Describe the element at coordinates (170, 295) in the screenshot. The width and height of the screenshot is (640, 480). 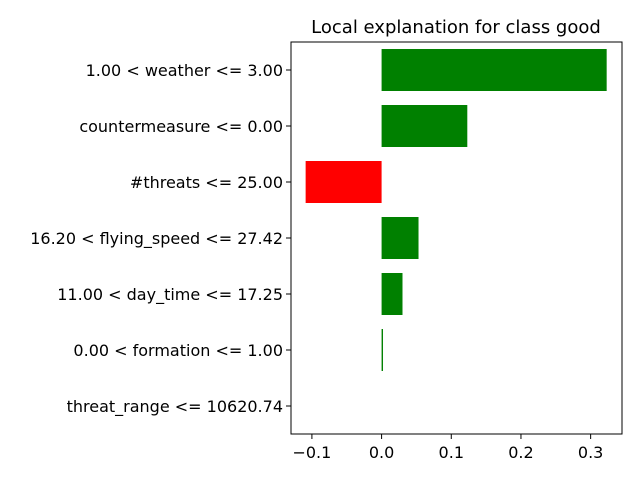
I see `y-tick-label-4: 11.00 < day_time <= 17.25` at that location.